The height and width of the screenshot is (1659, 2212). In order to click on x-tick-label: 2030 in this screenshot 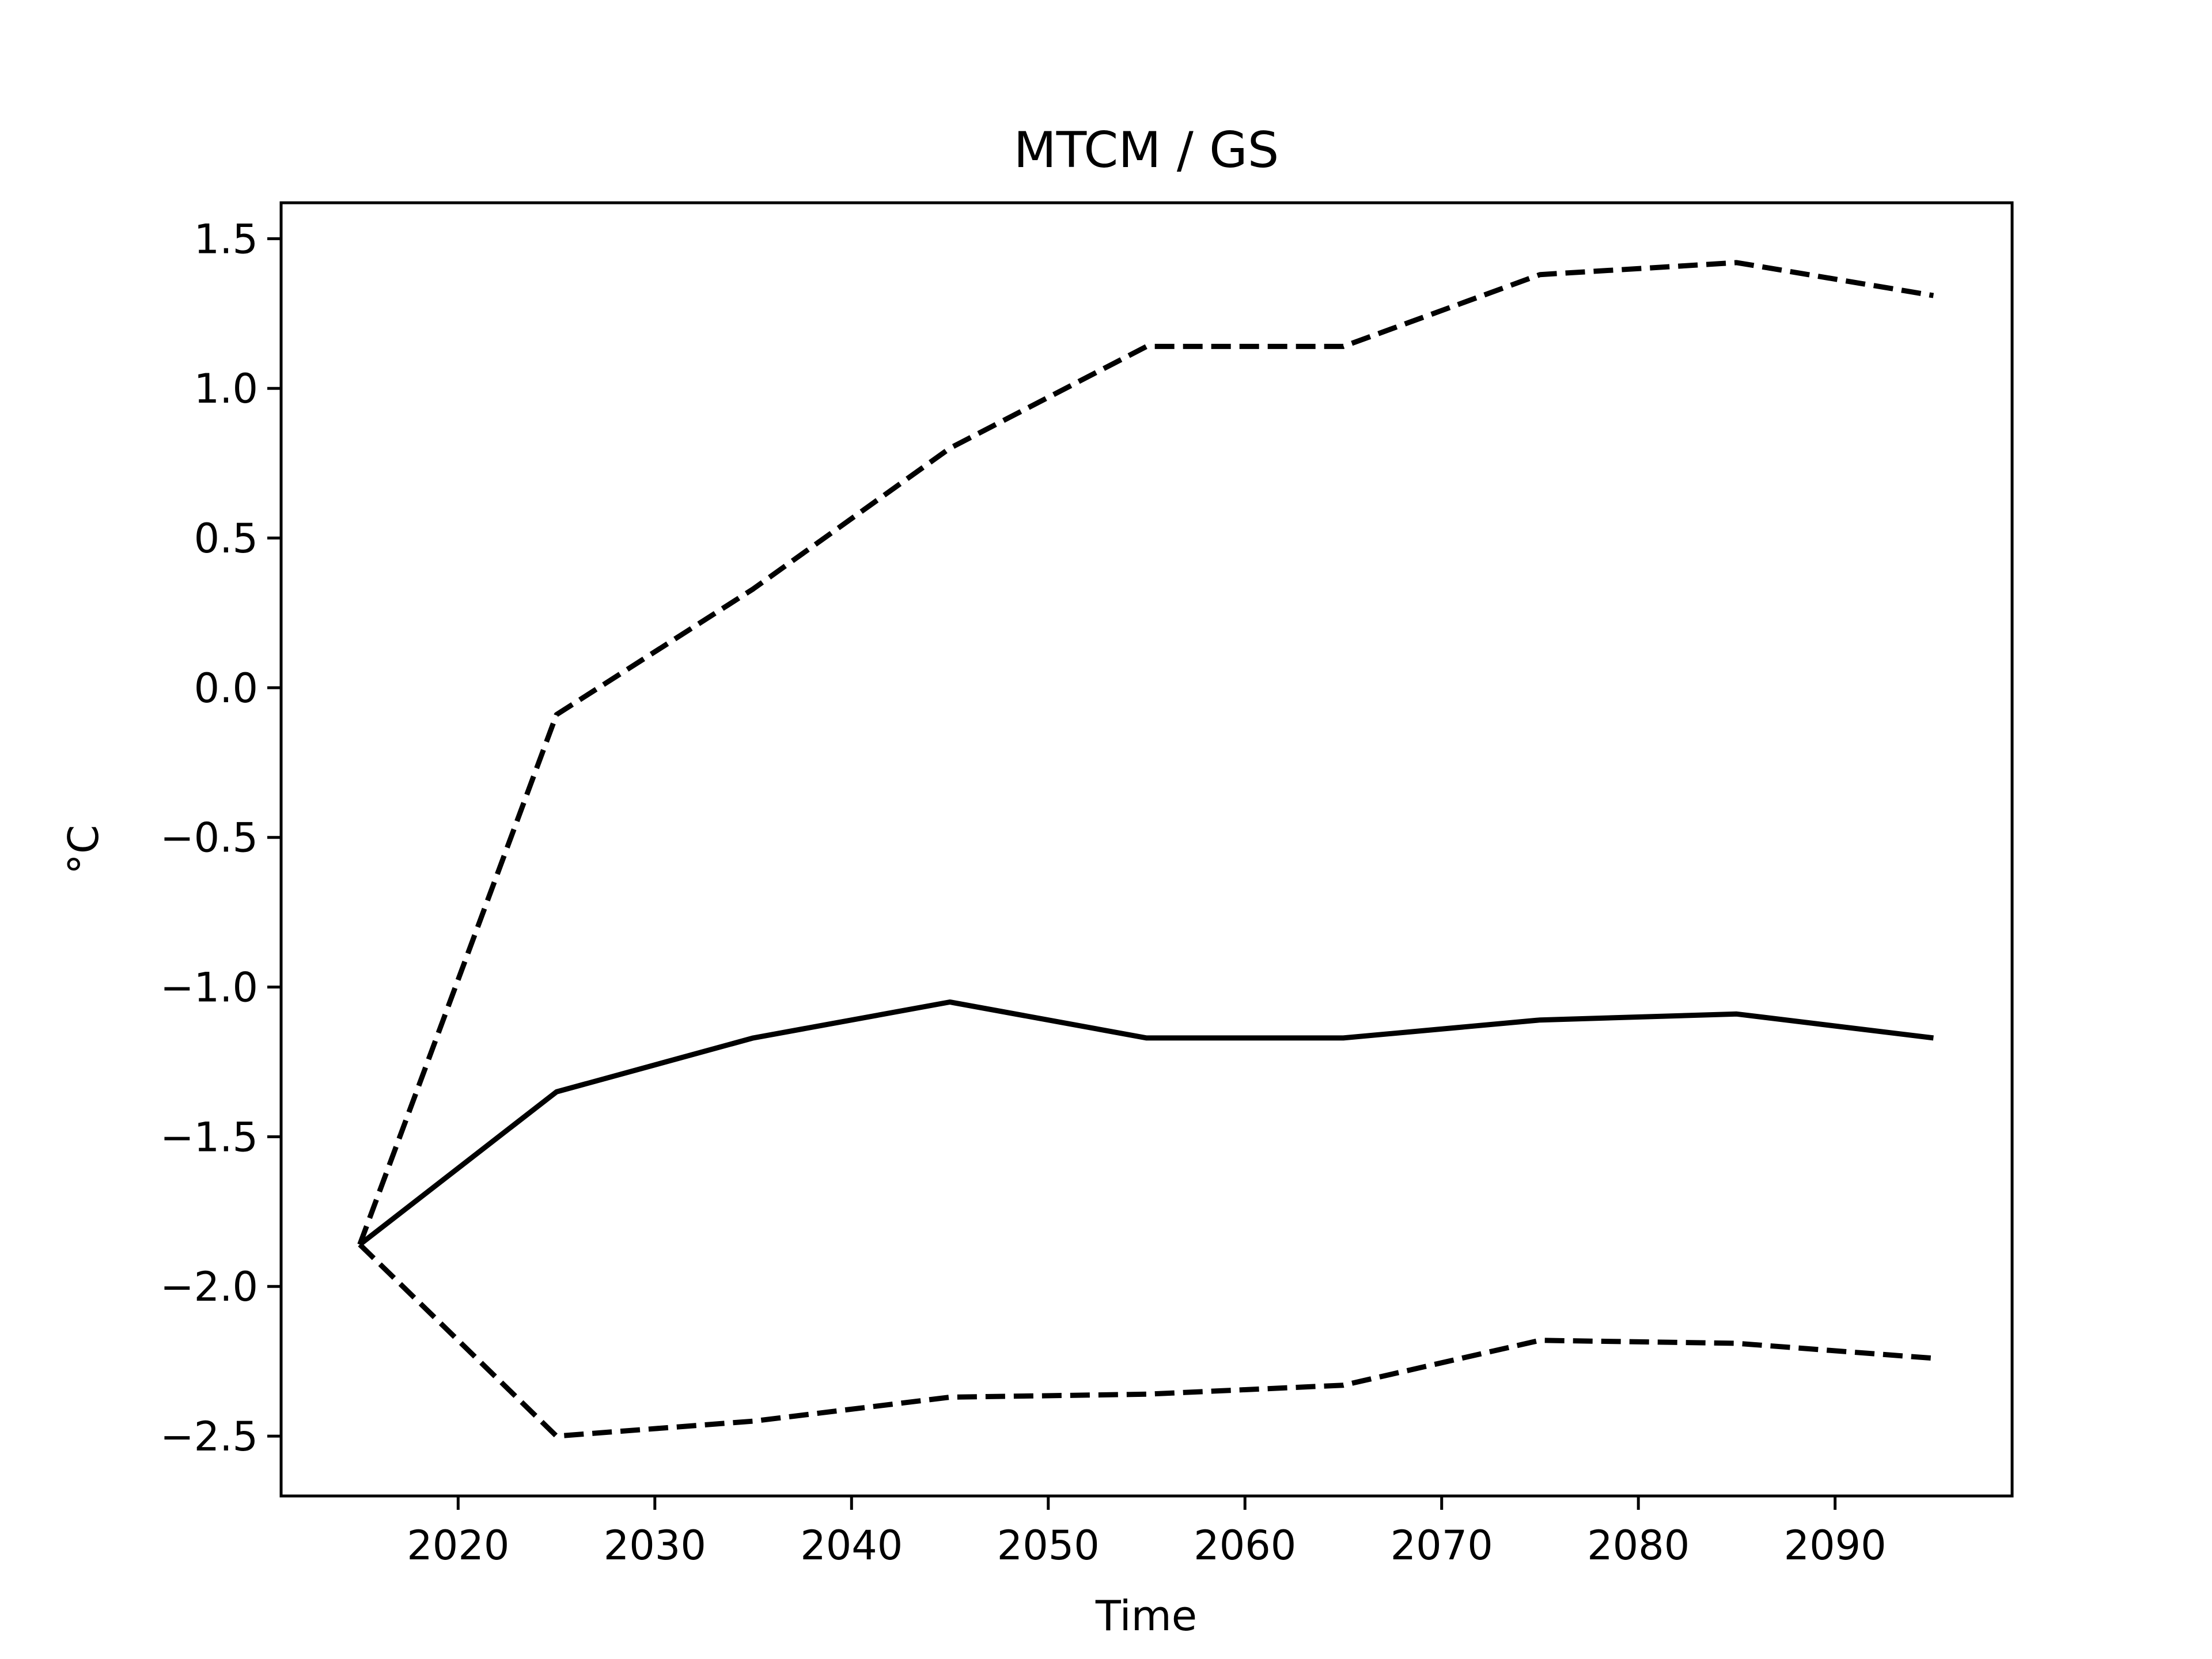, I will do `click(655, 1545)`.